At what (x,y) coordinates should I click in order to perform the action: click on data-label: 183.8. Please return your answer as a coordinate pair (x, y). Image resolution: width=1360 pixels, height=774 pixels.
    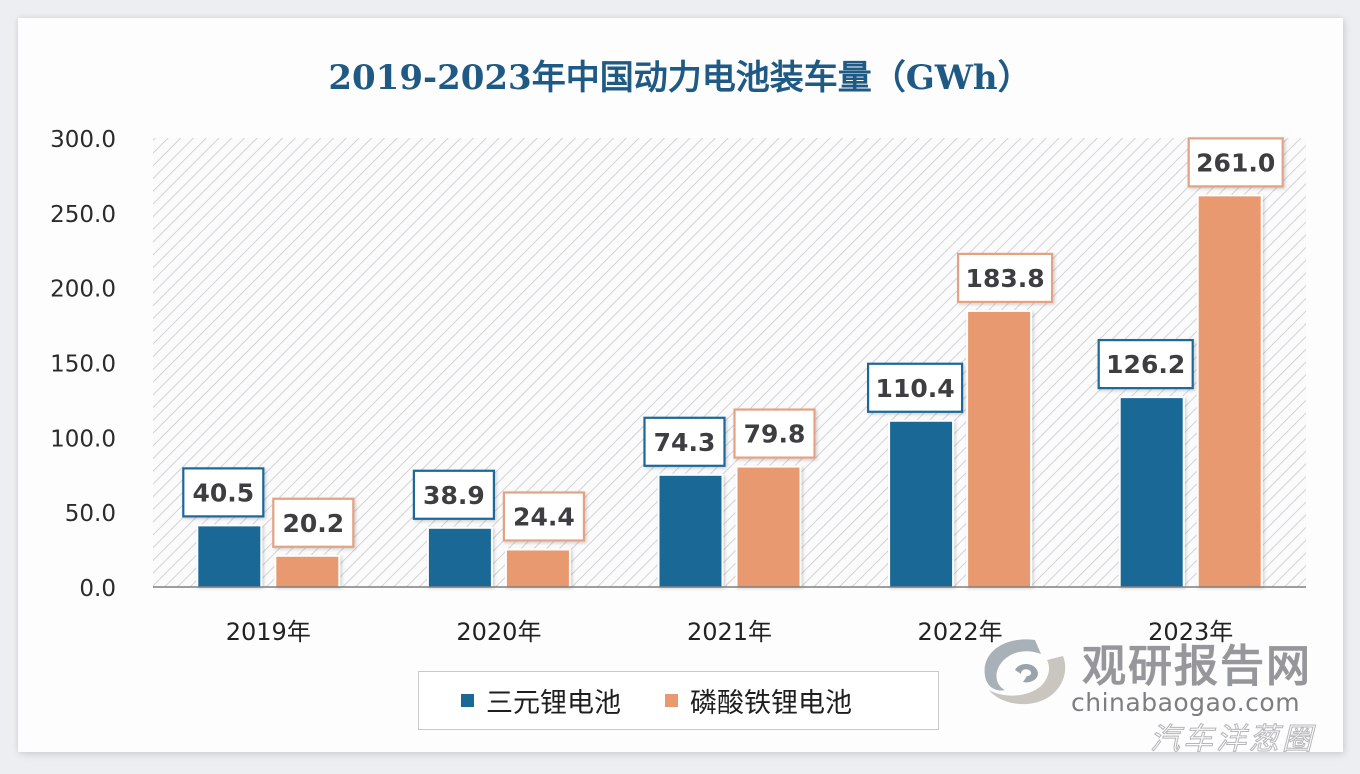
    Looking at the image, I should click on (1005, 278).